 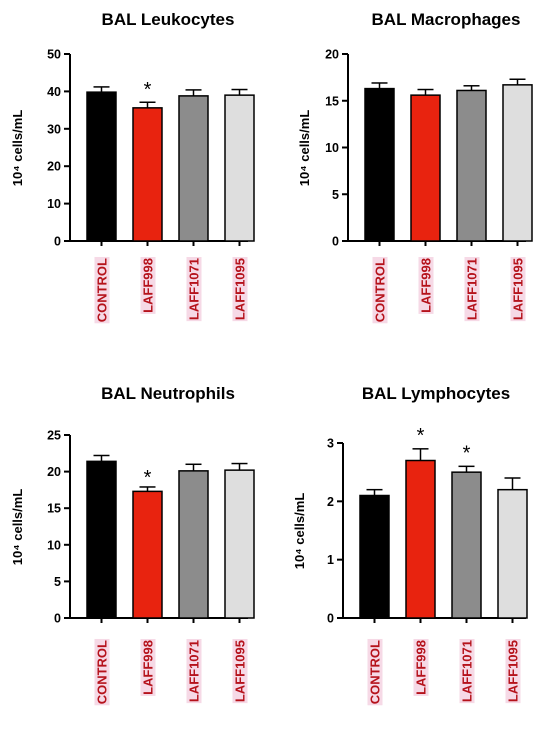 I want to click on chart-title: BAL Lymphocytes, so click(x=436, y=393).